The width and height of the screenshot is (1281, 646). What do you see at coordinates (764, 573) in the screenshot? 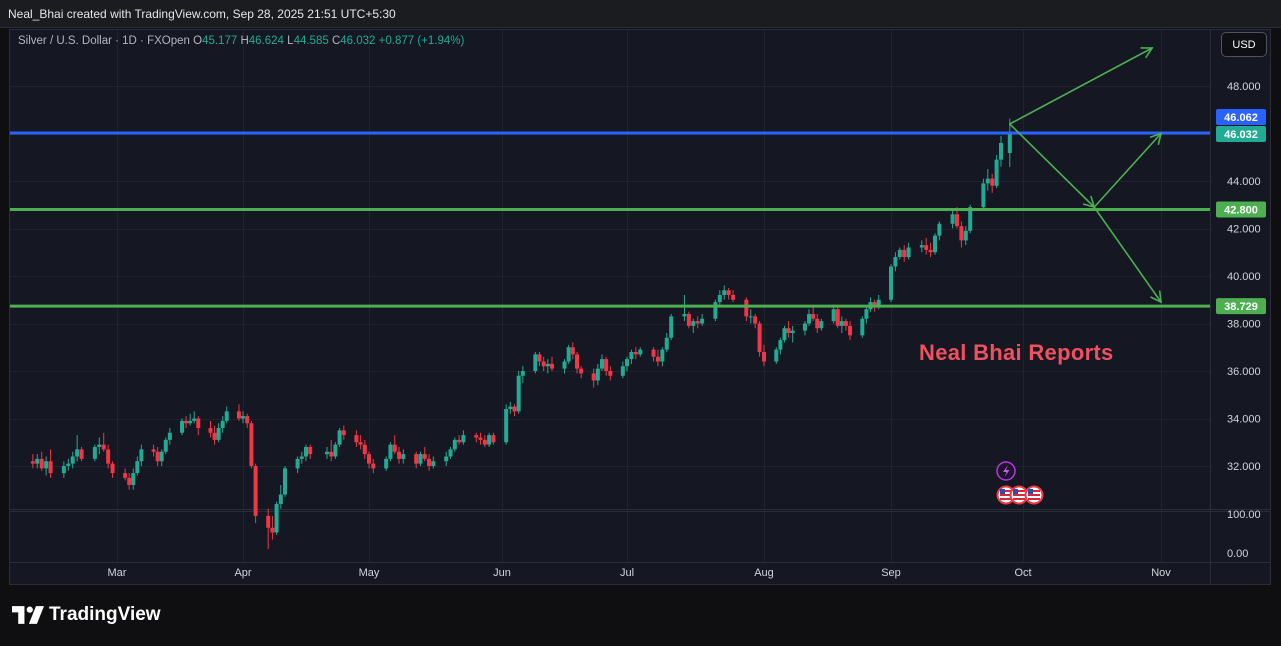
I see `time-tick-label: Aug` at bounding box center [764, 573].